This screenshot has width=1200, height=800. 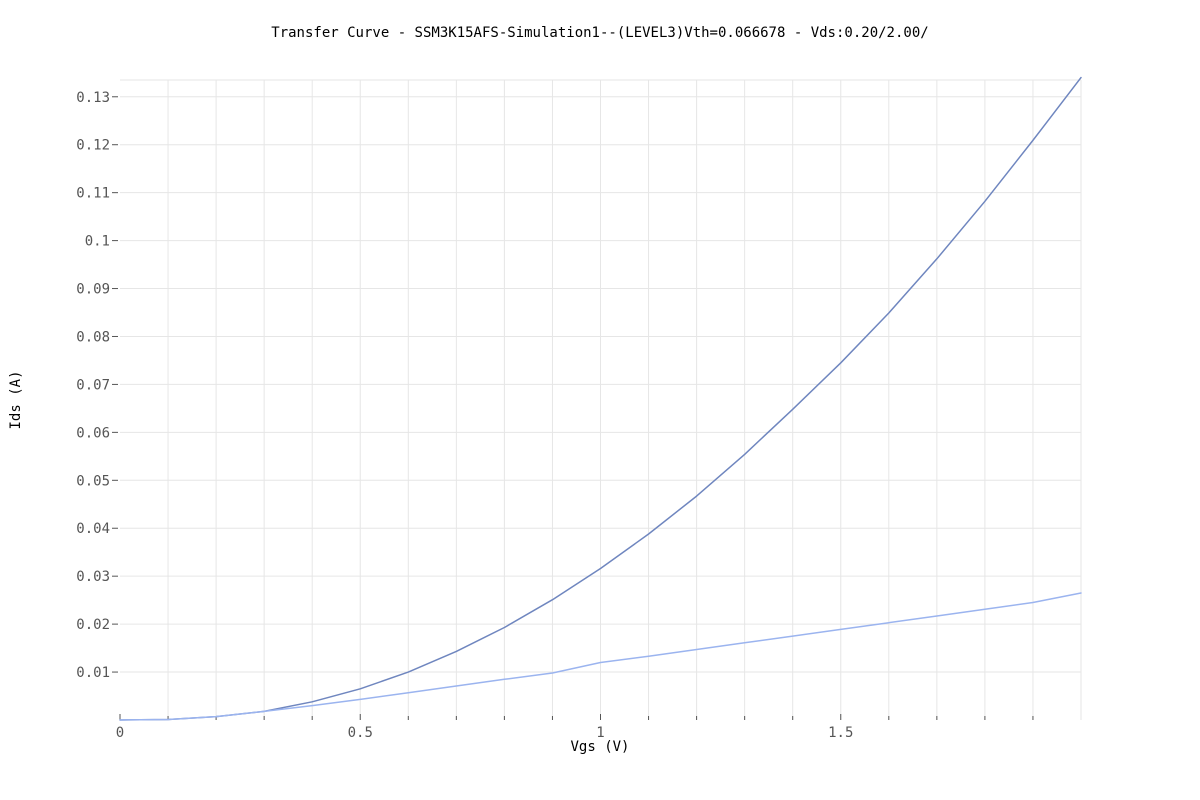 What do you see at coordinates (93, 385) in the screenshot?
I see `y-tick-label: 0.07` at bounding box center [93, 385].